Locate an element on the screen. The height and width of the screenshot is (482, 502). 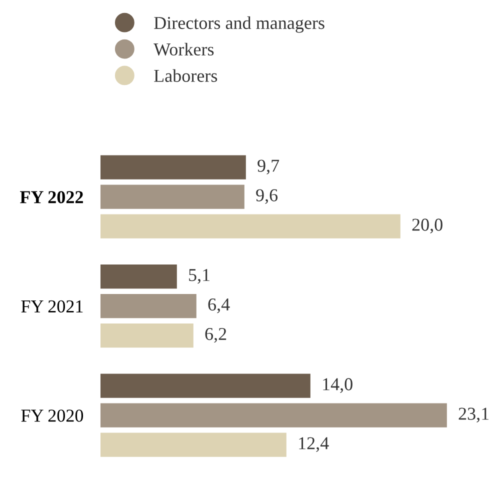
legend-label: Directors and managers is located at coordinates (239, 24).